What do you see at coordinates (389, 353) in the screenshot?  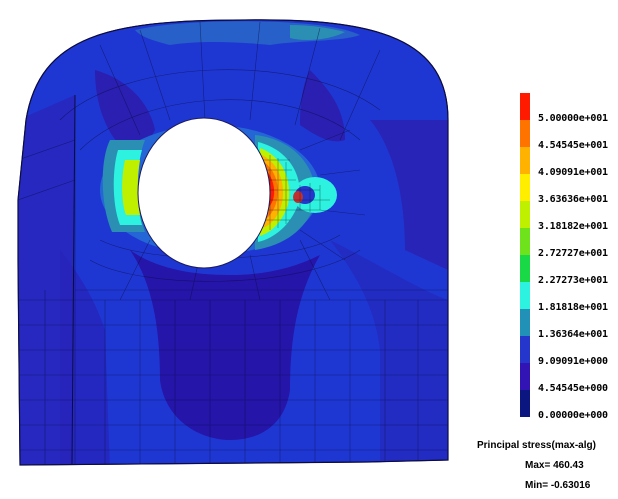 I see `low-stress-zone-right` at bounding box center [389, 353].